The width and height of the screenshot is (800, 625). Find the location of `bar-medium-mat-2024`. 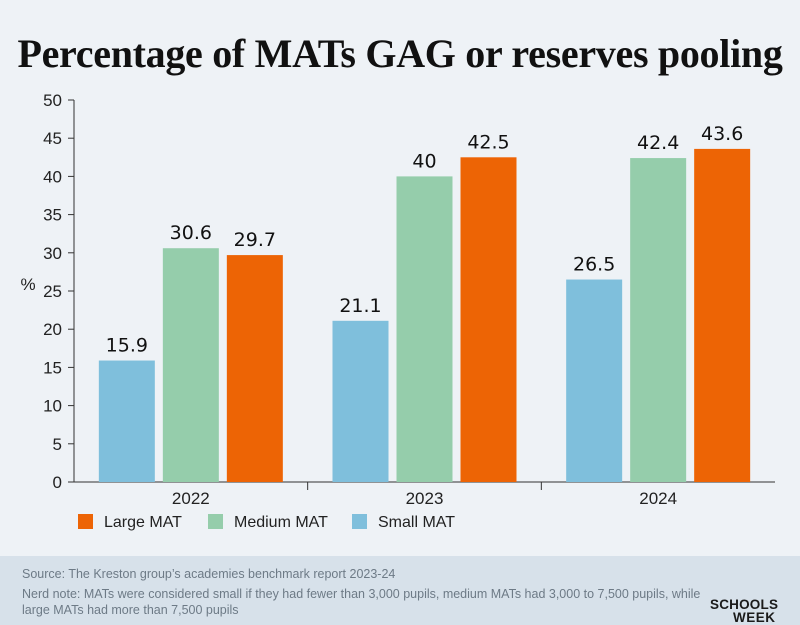

bar-medium-mat-2024 is located at coordinates (658, 320).